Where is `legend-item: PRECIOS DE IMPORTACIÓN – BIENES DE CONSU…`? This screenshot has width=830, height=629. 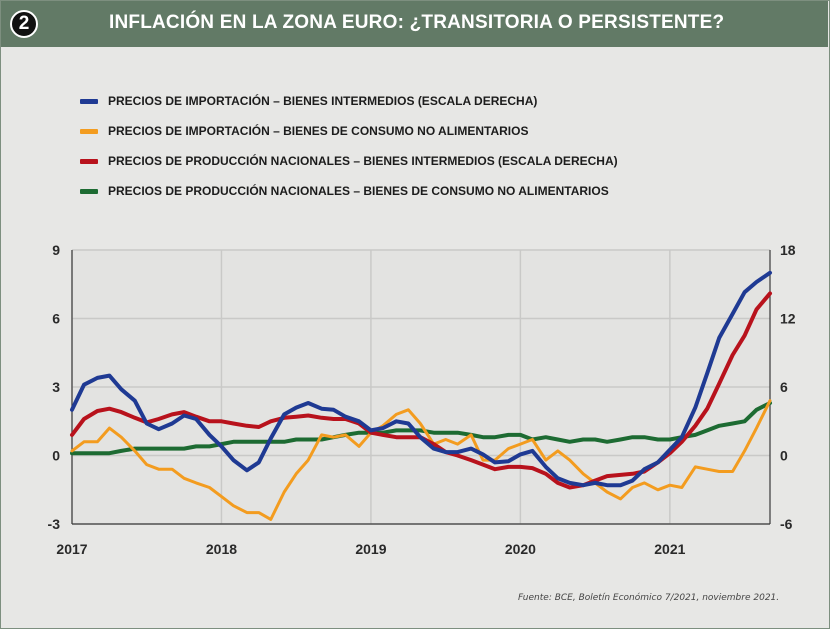
legend-item: PRECIOS DE IMPORTACIÓN – BIENES DE CONSU… is located at coordinates (349, 131).